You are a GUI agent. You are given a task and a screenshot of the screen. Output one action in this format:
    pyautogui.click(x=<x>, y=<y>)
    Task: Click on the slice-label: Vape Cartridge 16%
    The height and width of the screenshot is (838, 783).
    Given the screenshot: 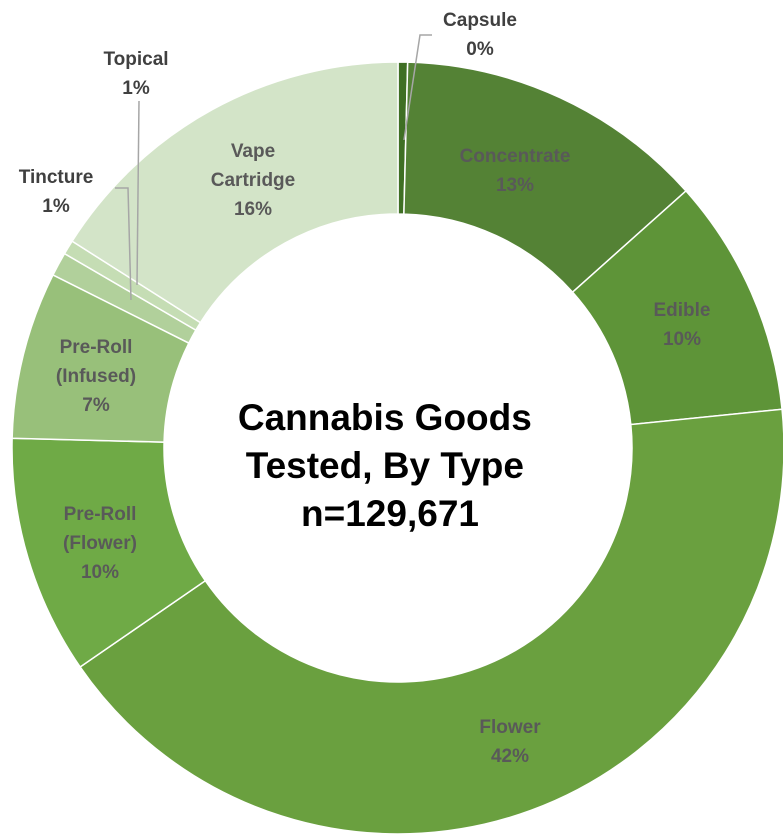 What is the action you would take?
    pyautogui.click(x=253, y=180)
    